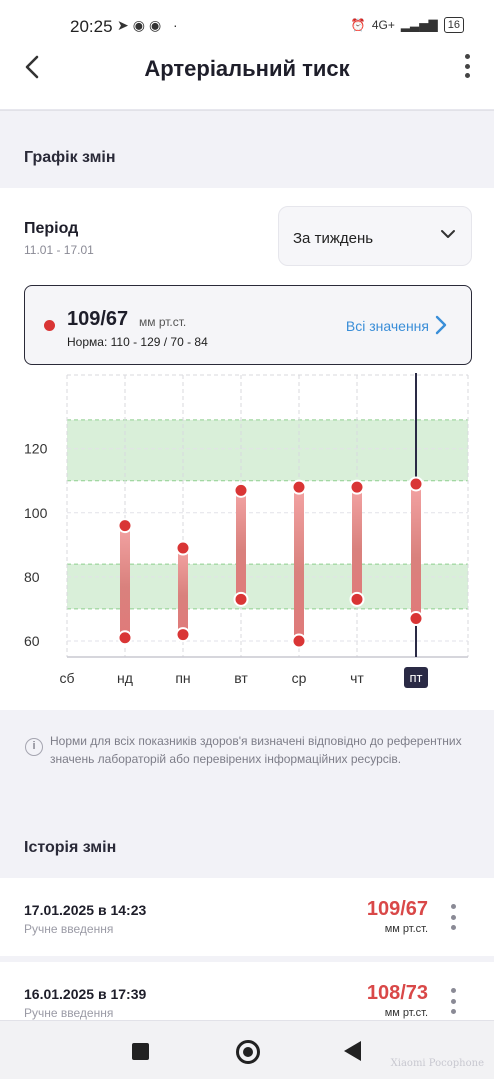  What do you see at coordinates (49, 325) in the screenshot?
I see `red-dot-icon` at bounding box center [49, 325].